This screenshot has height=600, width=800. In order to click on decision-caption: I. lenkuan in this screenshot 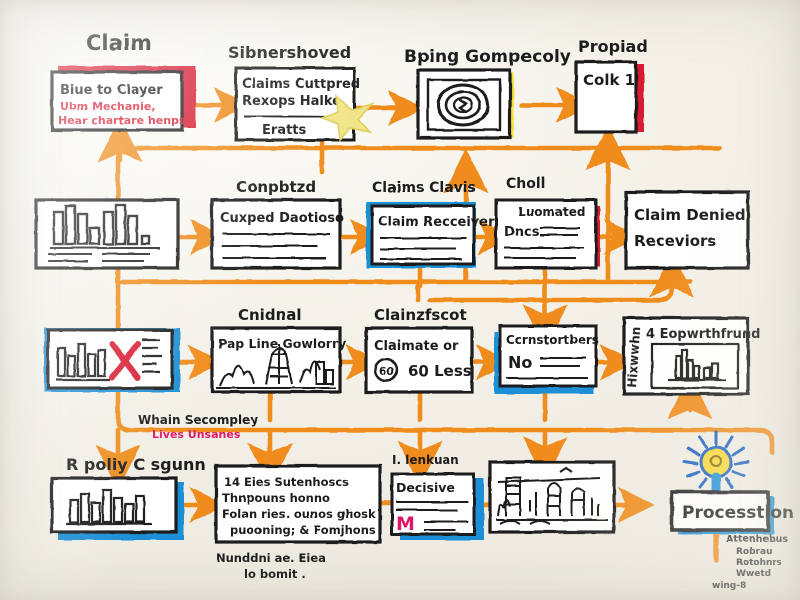, I will do `click(425, 460)`.